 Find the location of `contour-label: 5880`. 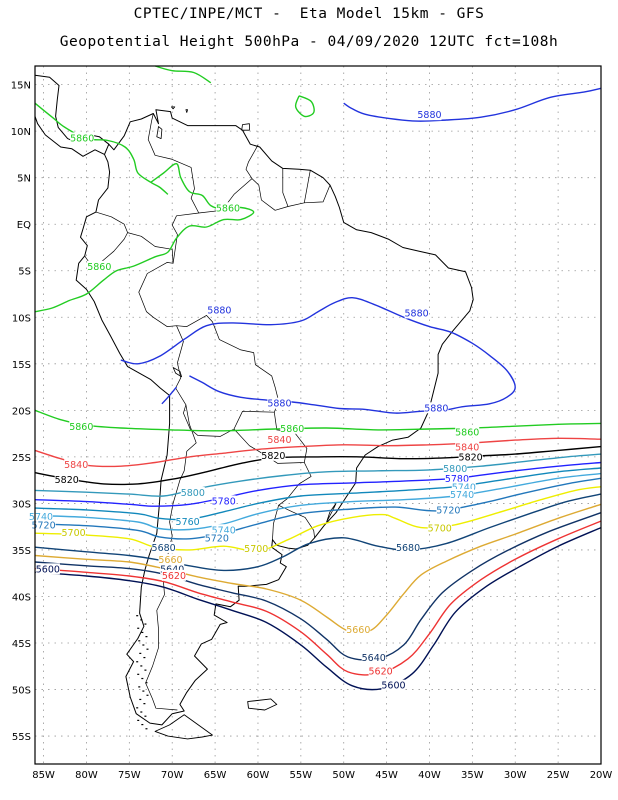

contour-label: 5880 is located at coordinates (429, 115).